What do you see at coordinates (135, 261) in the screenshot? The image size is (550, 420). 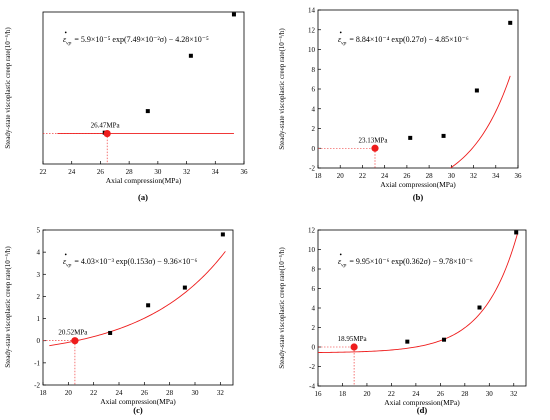 I see `equation-body: = 4.03×10⁻³ exp(0.153σ) − 9.36×10⁻⁶` at bounding box center [135, 261].